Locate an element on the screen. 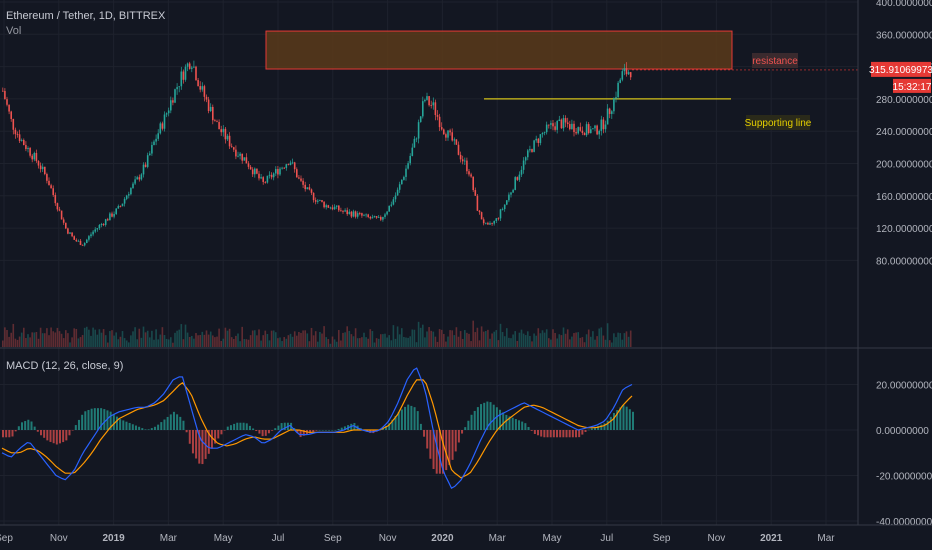  macd-label: MACD (12, 26, close, 9) is located at coordinates (65, 366).